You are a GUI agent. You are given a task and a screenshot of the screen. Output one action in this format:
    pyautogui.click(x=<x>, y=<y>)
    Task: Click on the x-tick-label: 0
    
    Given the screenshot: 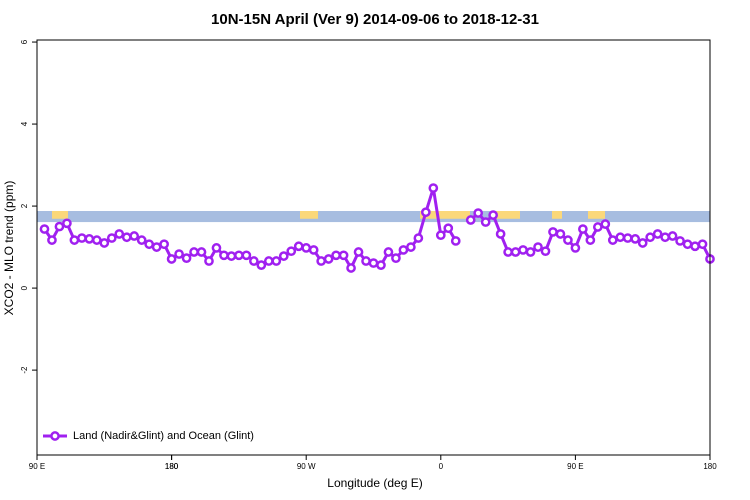 What is the action you would take?
    pyautogui.click(x=441, y=466)
    